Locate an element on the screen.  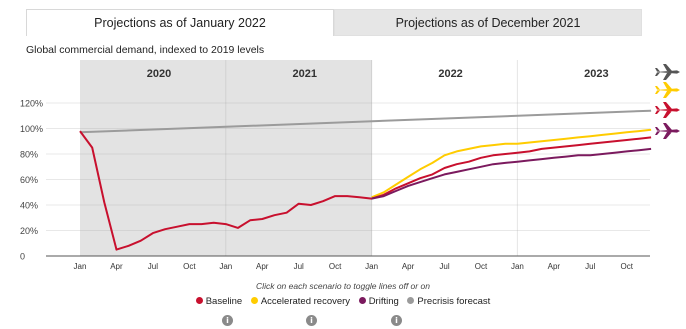
y-tick-label: 40% is located at coordinates (29, 206).